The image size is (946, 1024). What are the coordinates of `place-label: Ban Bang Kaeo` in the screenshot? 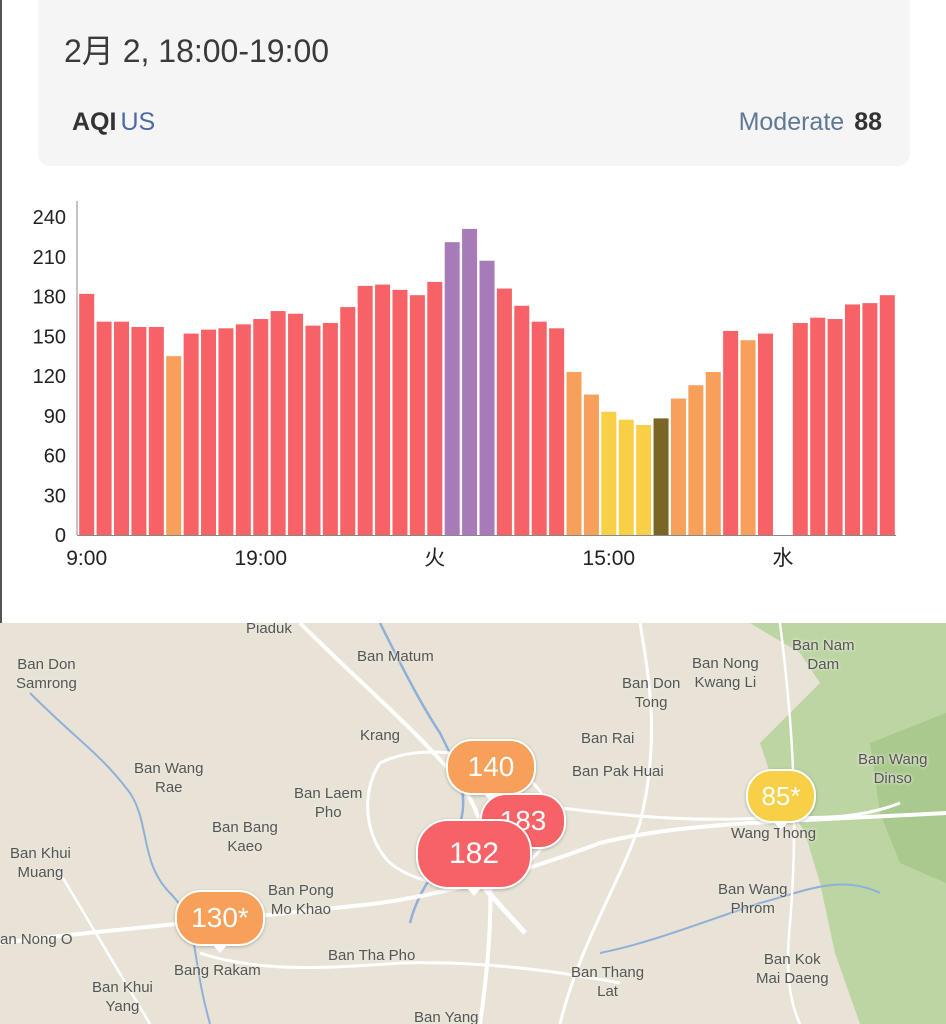 It's located at (245, 837).